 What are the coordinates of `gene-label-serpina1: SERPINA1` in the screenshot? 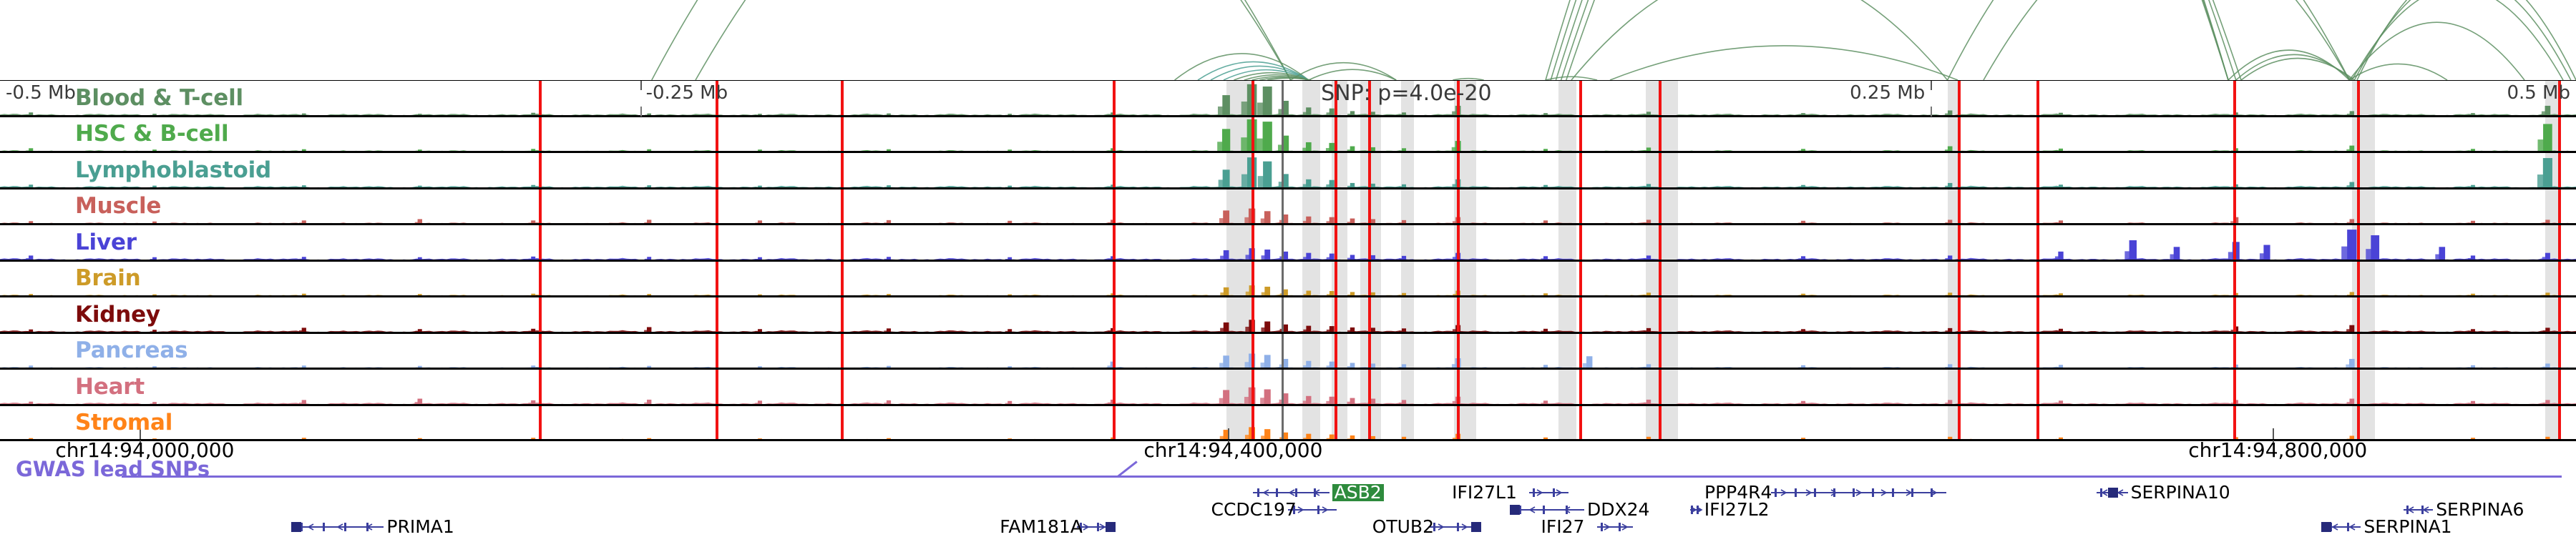 It's located at (2407, 526).